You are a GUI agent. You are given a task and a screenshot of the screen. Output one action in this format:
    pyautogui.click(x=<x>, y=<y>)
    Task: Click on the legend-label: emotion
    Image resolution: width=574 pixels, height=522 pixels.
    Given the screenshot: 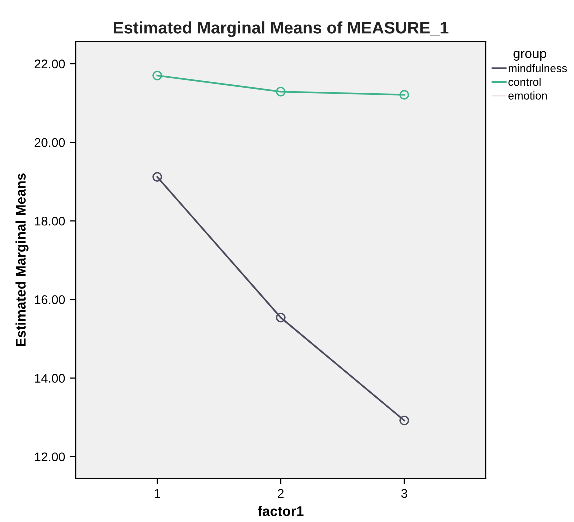 What is the action you would take?
    pyautogui.click(x=528, y=96)
    